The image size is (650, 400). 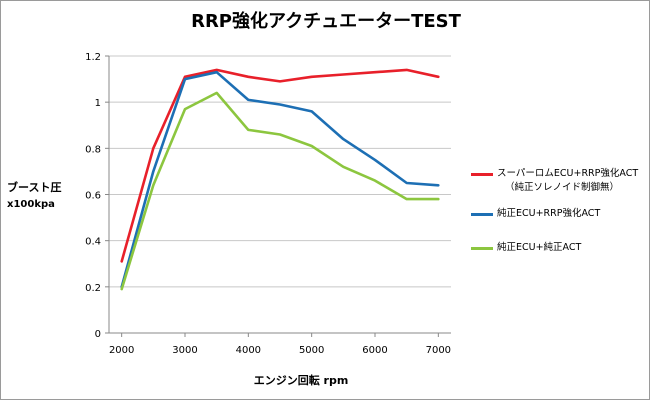 I want to click on x-axis-label: エンジン回転 rpm, so click(x=301, y=380).